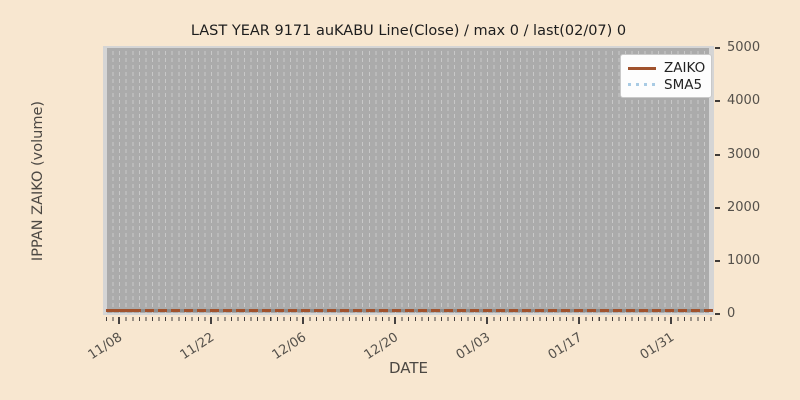 Image resolution: width=800 pixels, height=400 pixels. Describe the element at coordinates (410, 319) in the screenshot. I see `x-minor-ticks` at that location.